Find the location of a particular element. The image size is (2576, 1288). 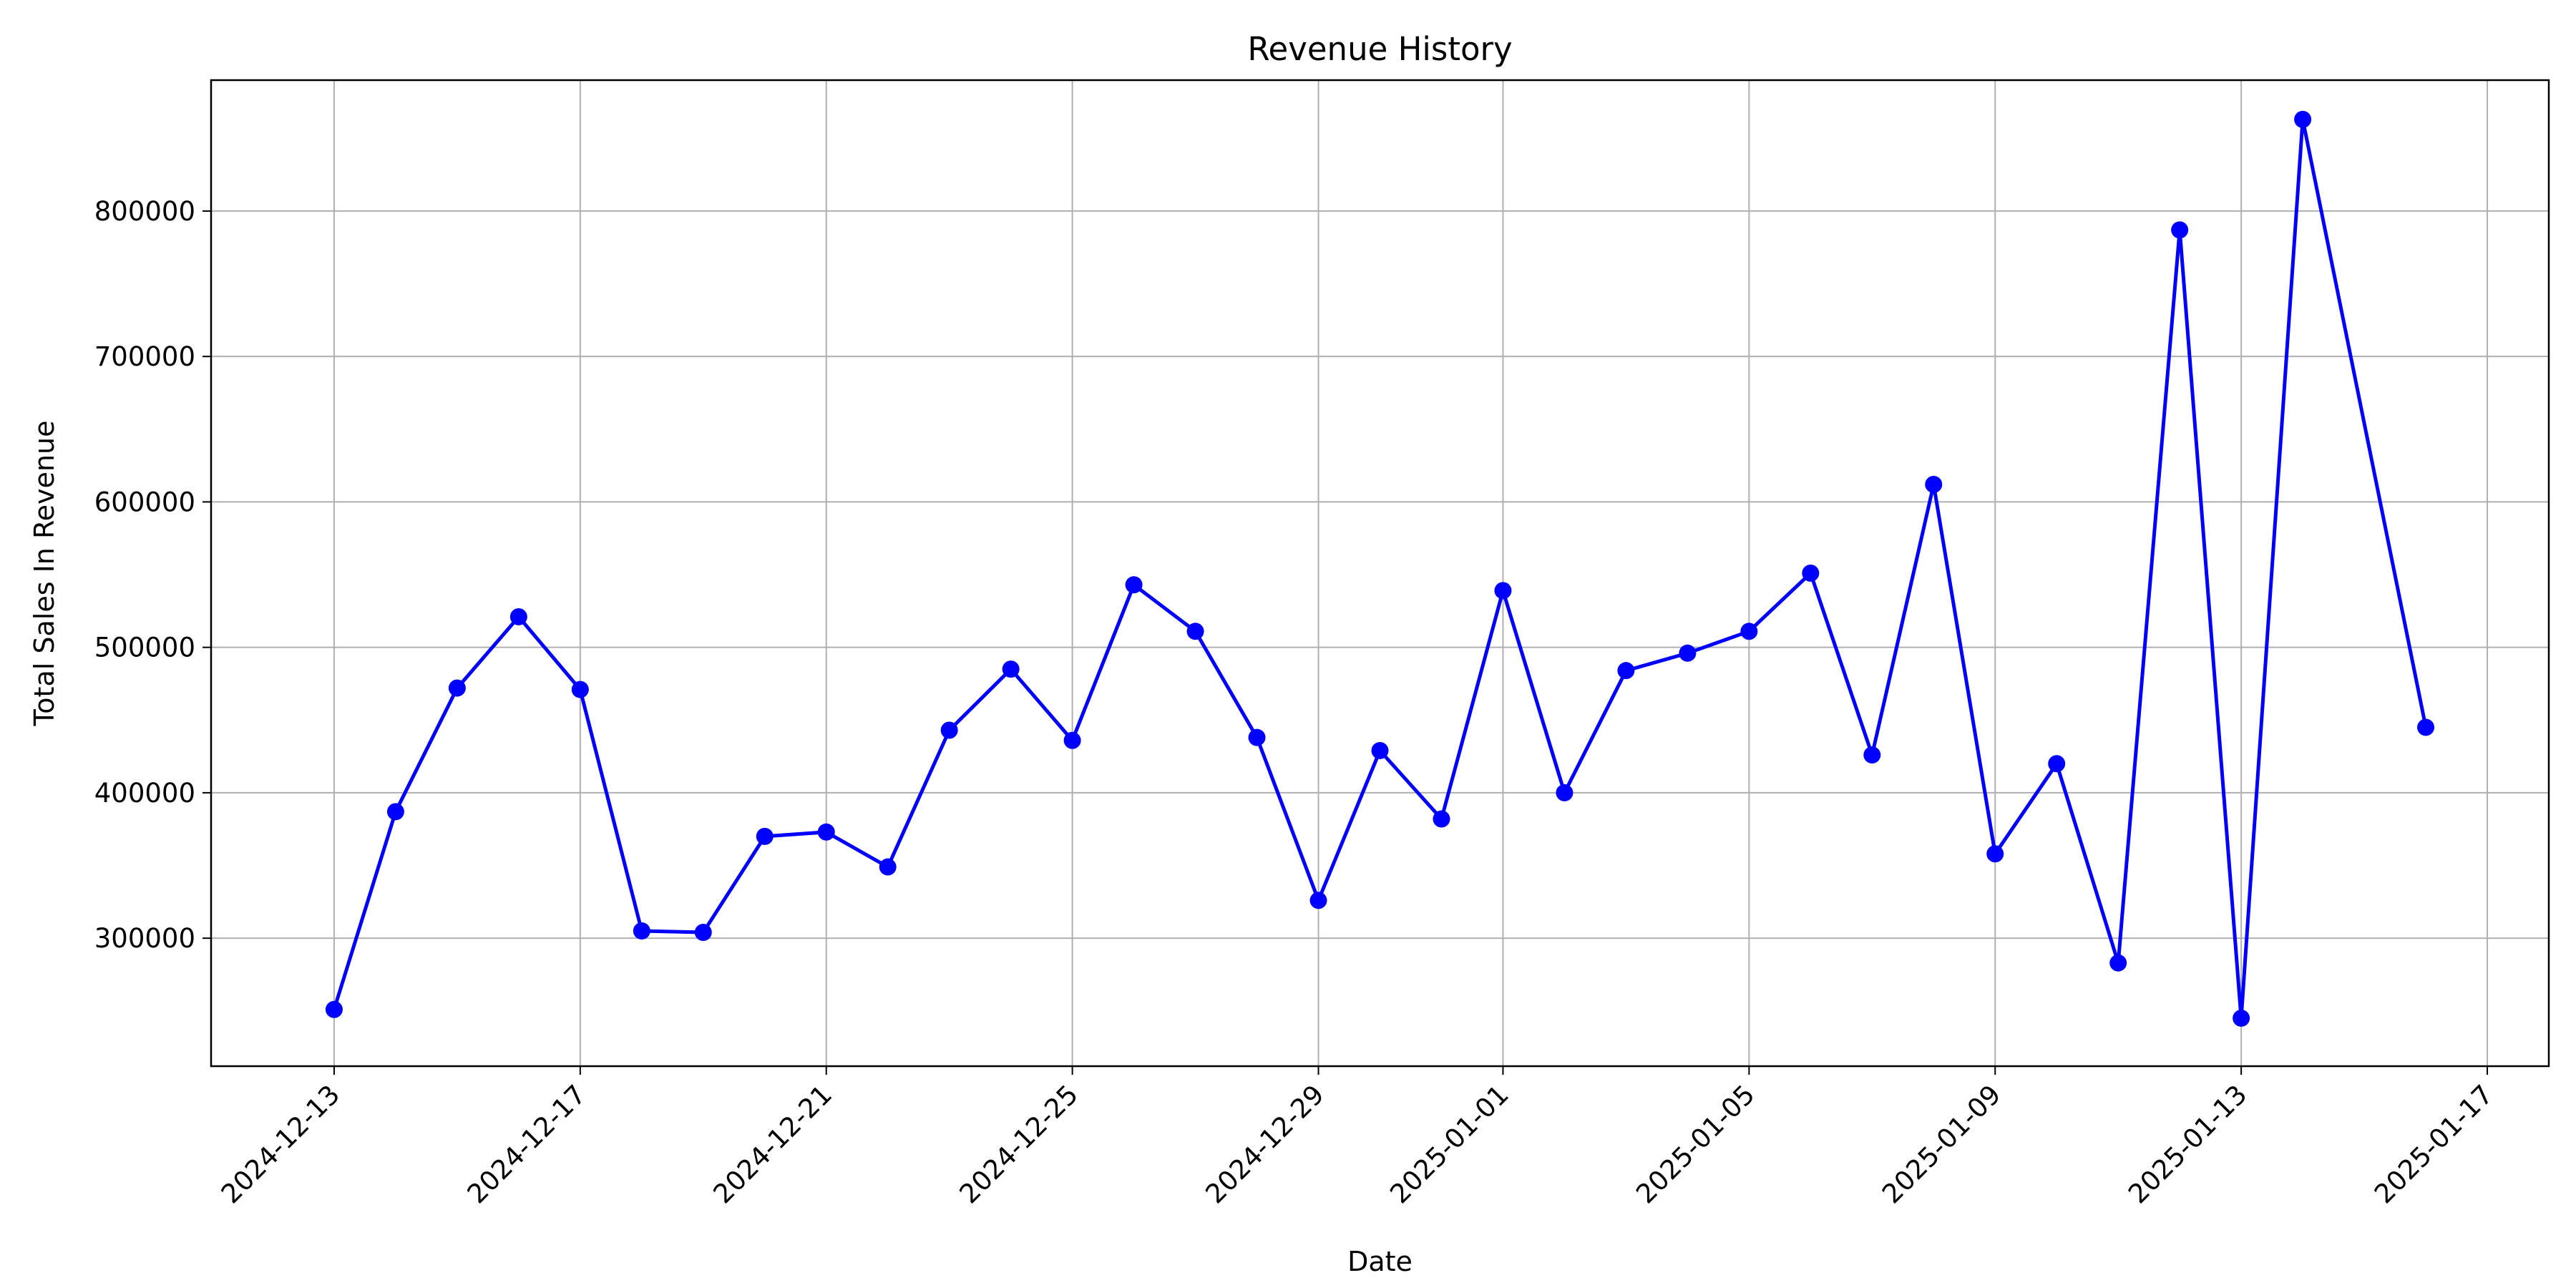

chart-title: Revenue History is located at coordinates (1379, 49).